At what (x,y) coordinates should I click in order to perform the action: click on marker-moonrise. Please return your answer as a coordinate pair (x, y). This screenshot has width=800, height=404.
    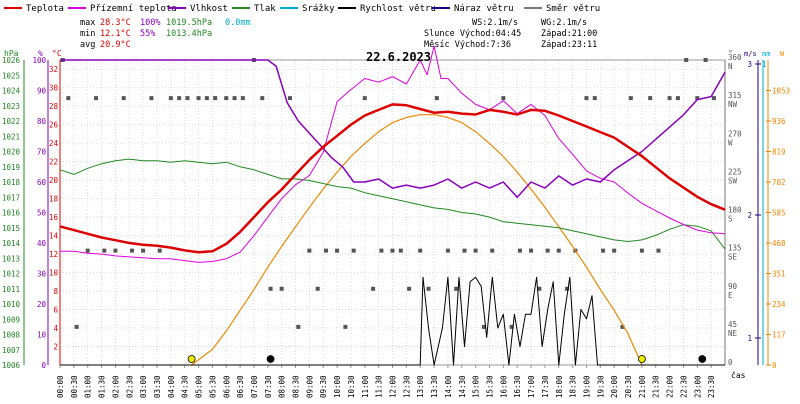
    Looking at the image, I should click on (270, 359).